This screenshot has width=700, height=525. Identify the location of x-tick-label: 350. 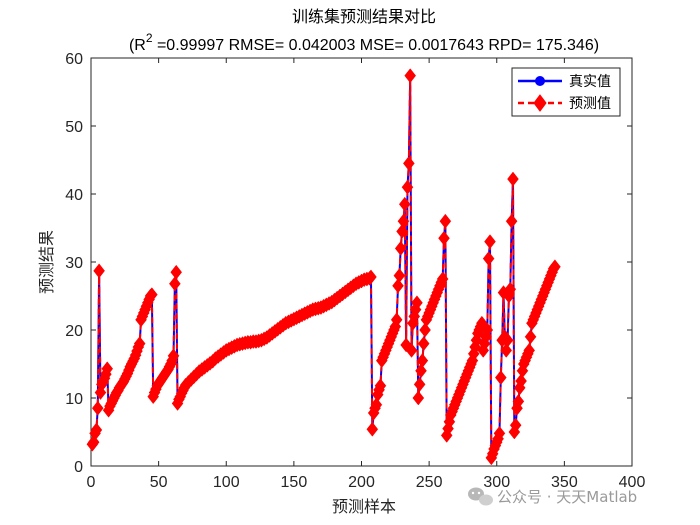
(564, 482).